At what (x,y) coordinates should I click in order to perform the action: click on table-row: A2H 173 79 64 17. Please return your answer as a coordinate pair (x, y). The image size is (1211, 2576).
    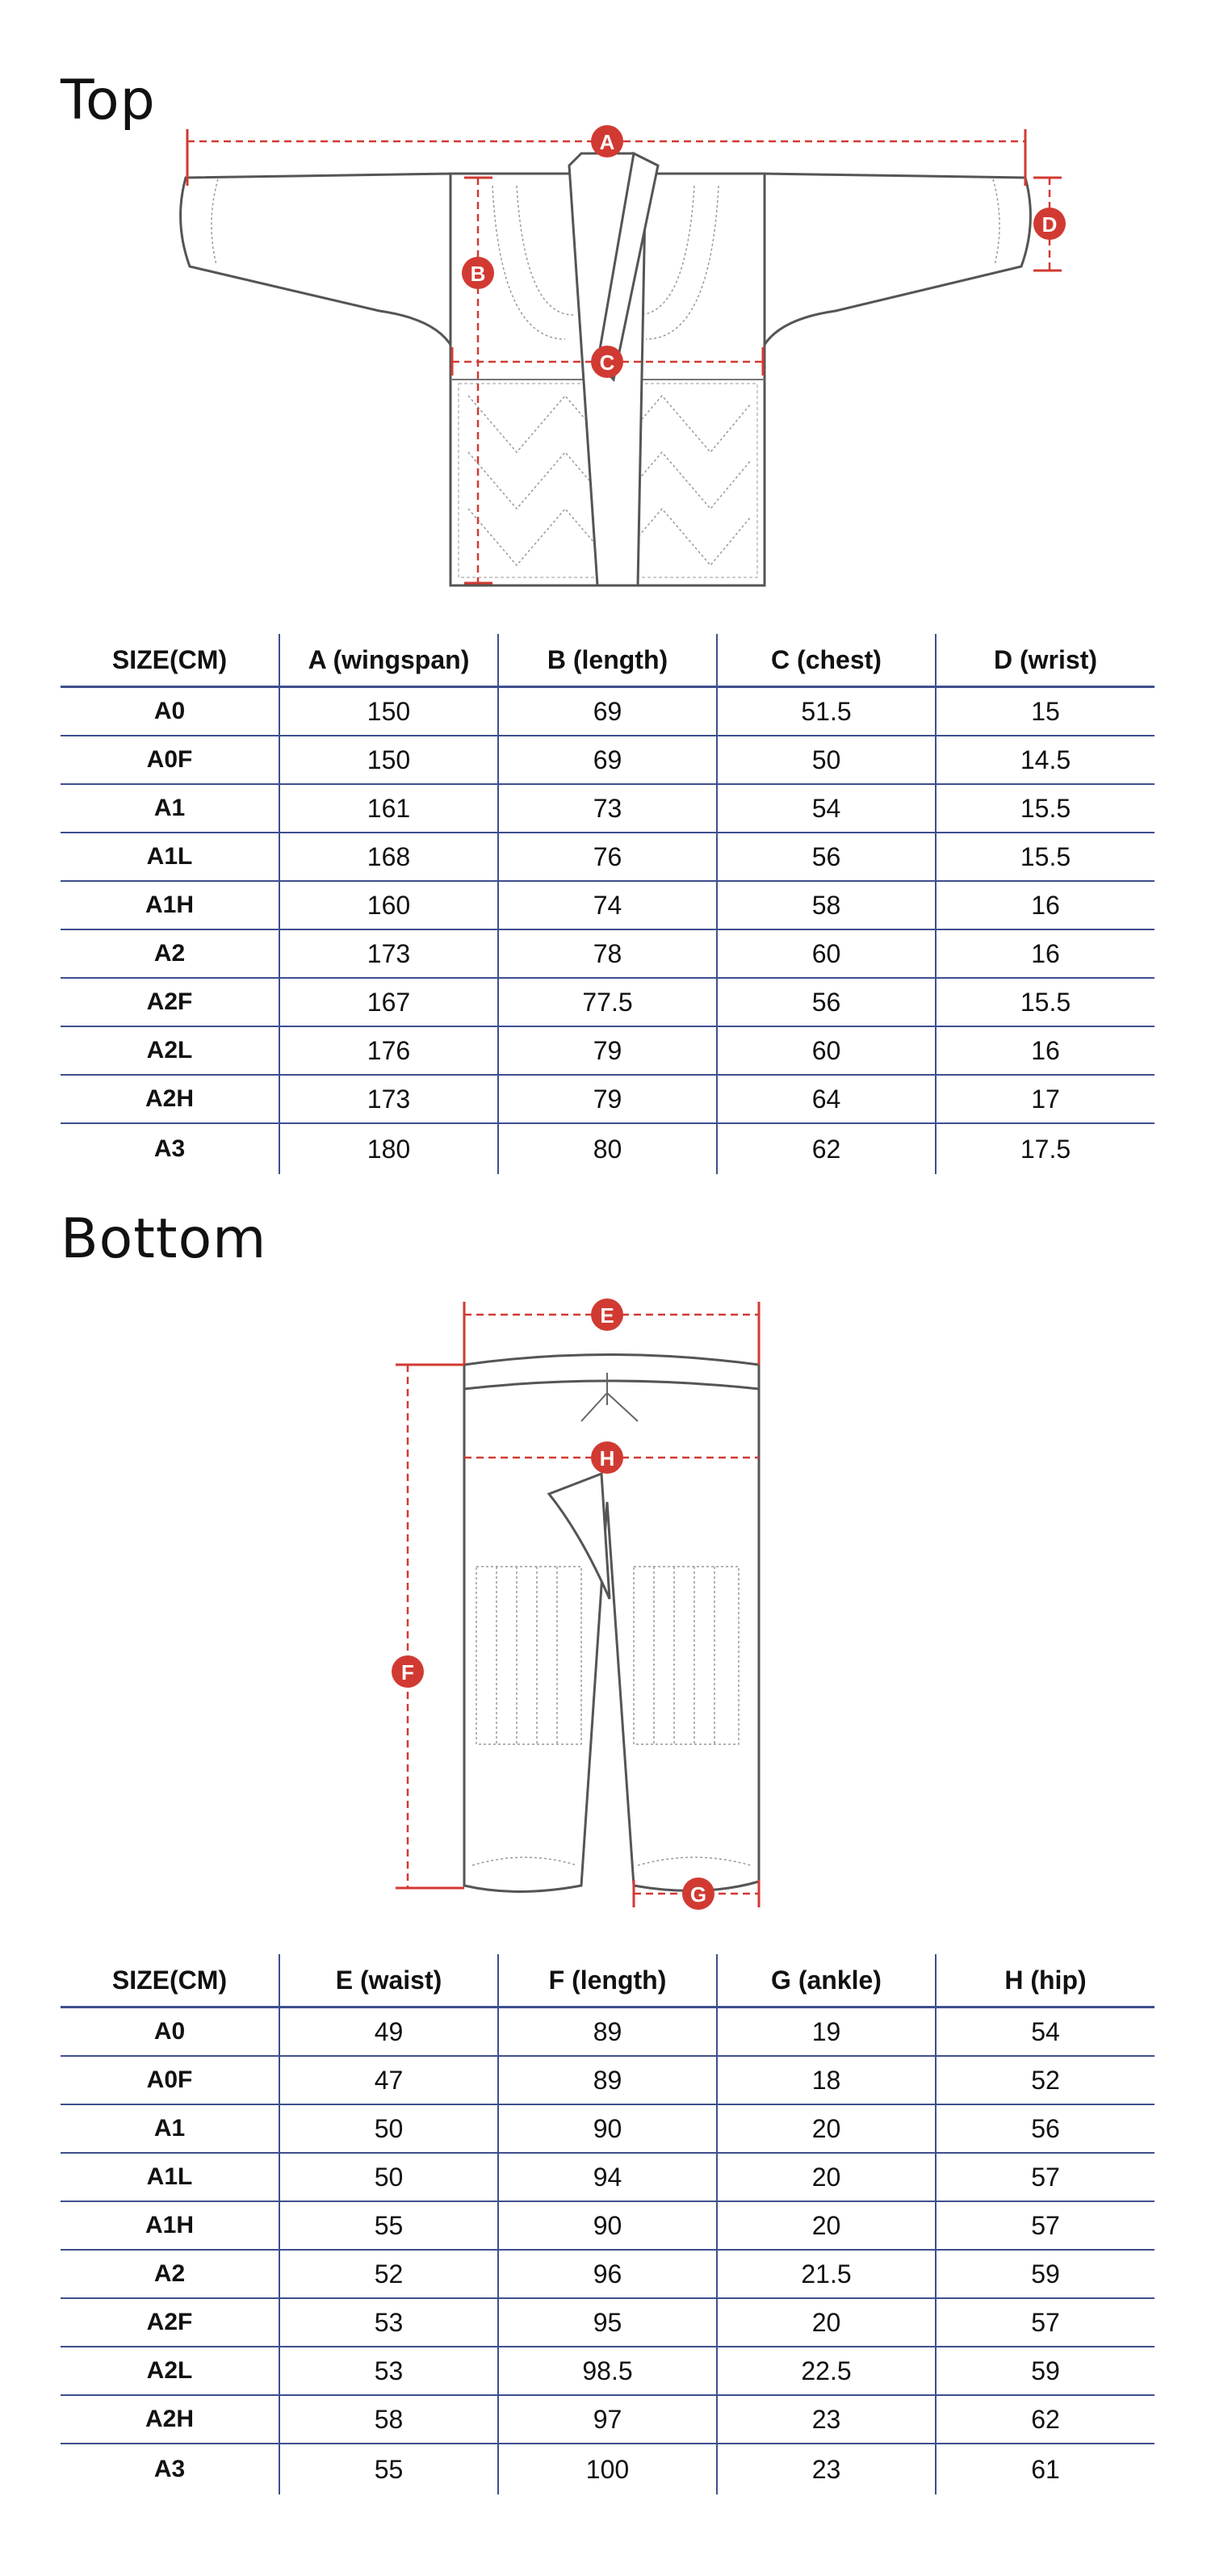
    Looking at the image, I should click on (607, 1099).